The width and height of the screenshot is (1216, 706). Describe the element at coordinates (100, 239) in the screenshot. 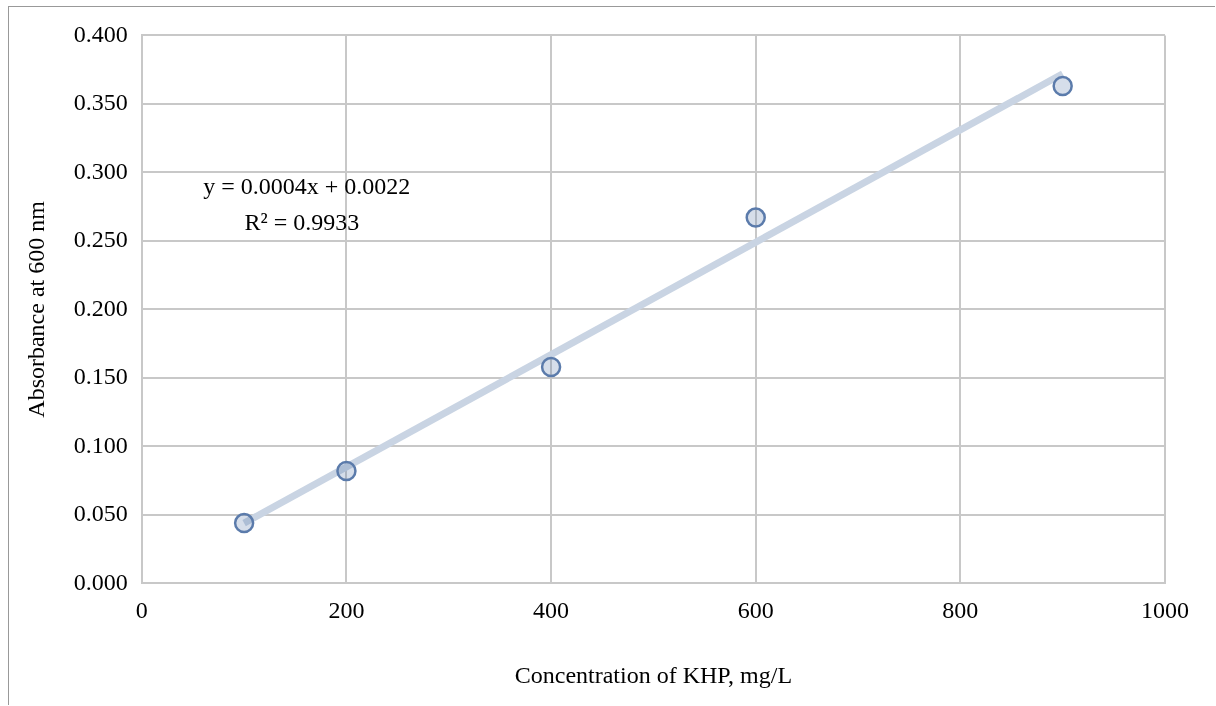

I see `y-tick-label: 0.250` at that location.